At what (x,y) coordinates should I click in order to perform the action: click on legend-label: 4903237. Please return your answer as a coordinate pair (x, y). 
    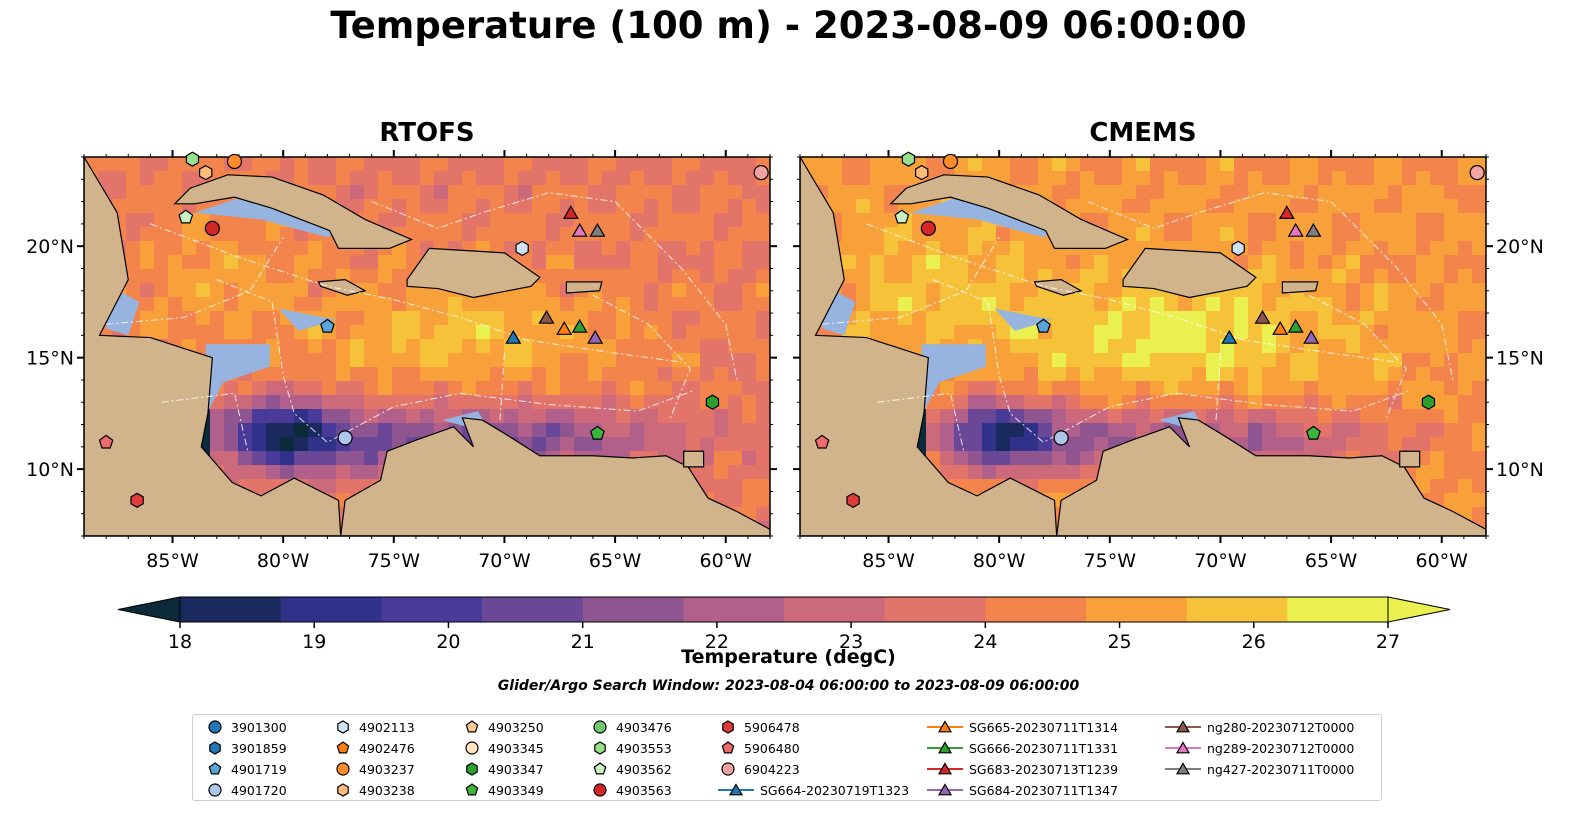
    Looking at the image, I should click on (387, 769).